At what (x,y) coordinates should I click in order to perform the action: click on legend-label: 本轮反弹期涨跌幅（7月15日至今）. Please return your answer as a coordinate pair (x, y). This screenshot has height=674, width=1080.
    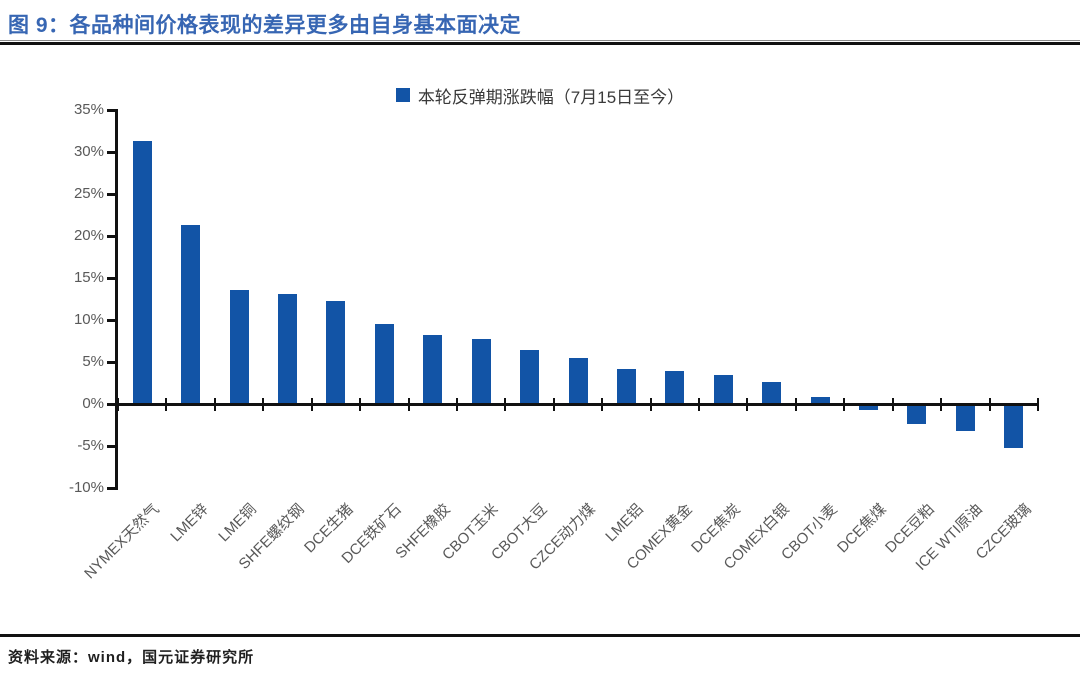
    Looking at the image, I should click on (551, 97).